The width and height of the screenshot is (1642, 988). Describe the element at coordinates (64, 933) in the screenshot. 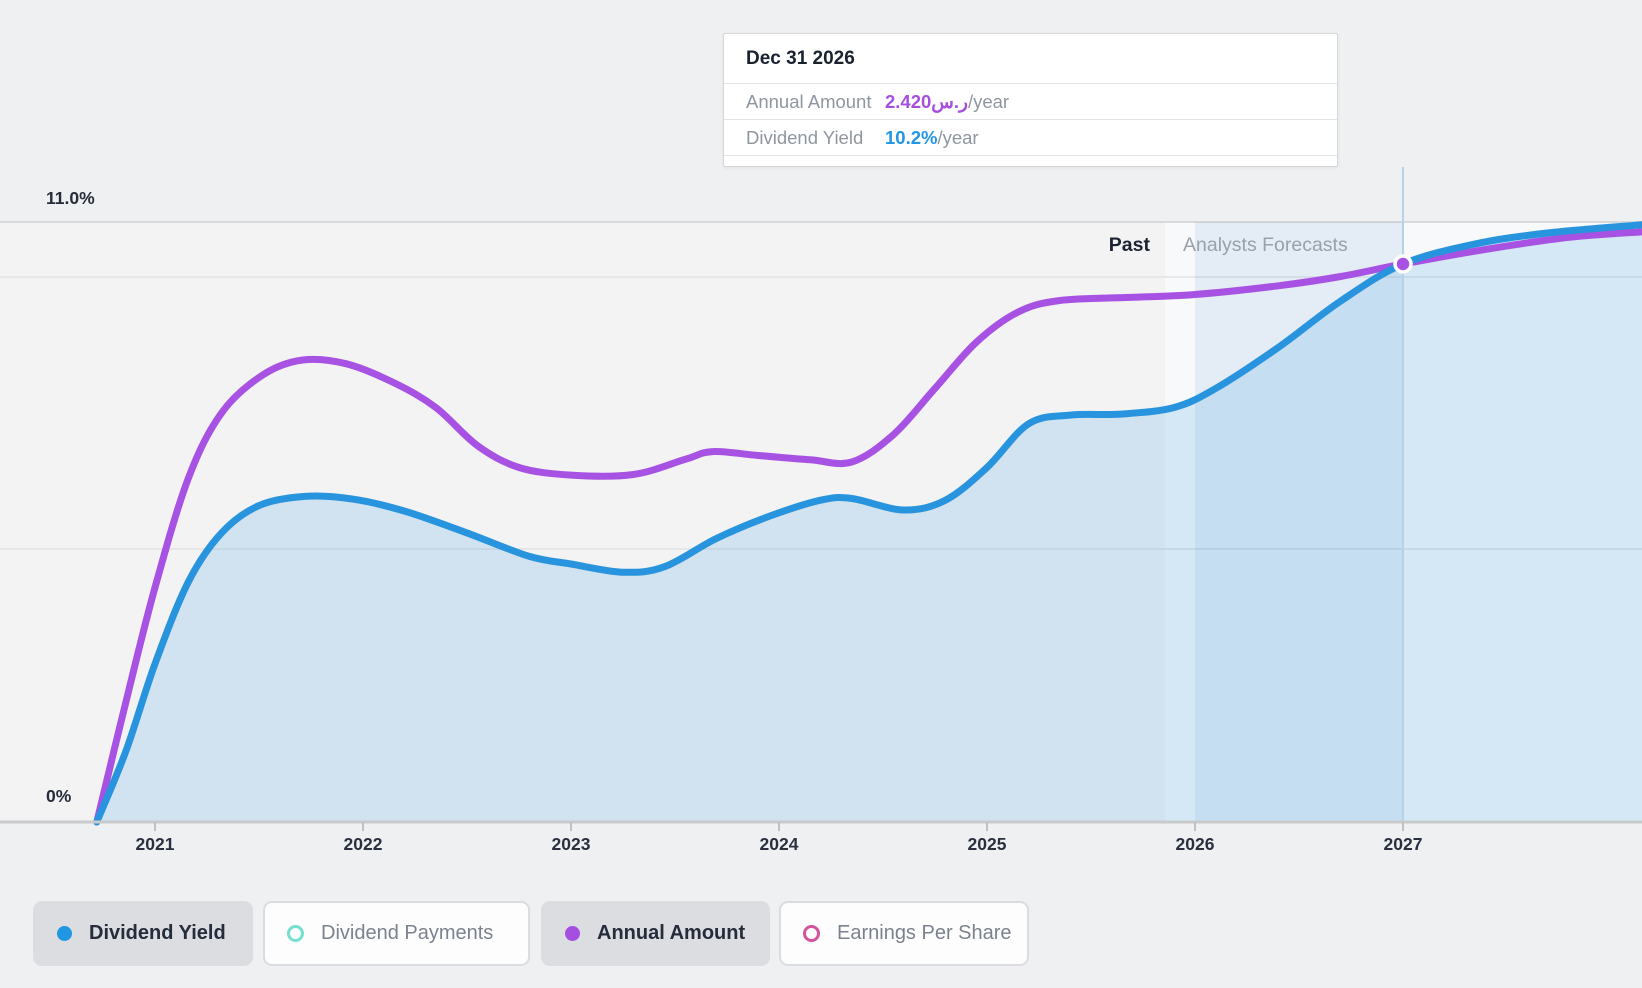

I see `dividend-yield-dot-icon` at that location.